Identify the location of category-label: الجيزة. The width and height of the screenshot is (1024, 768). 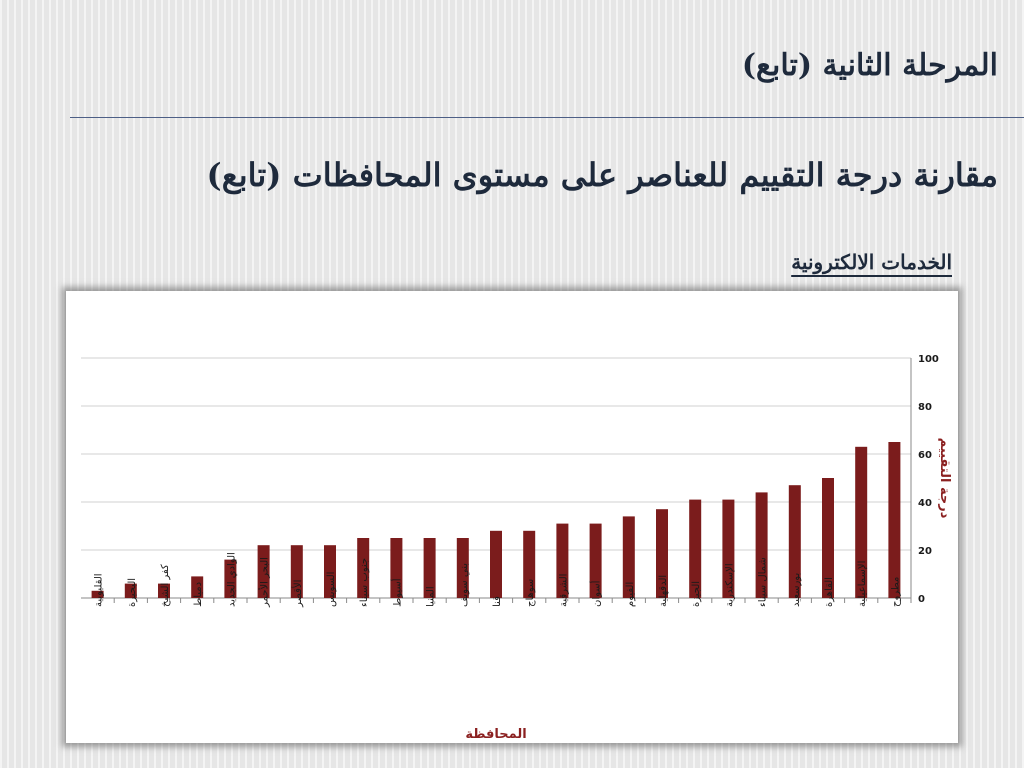
(696, 594).